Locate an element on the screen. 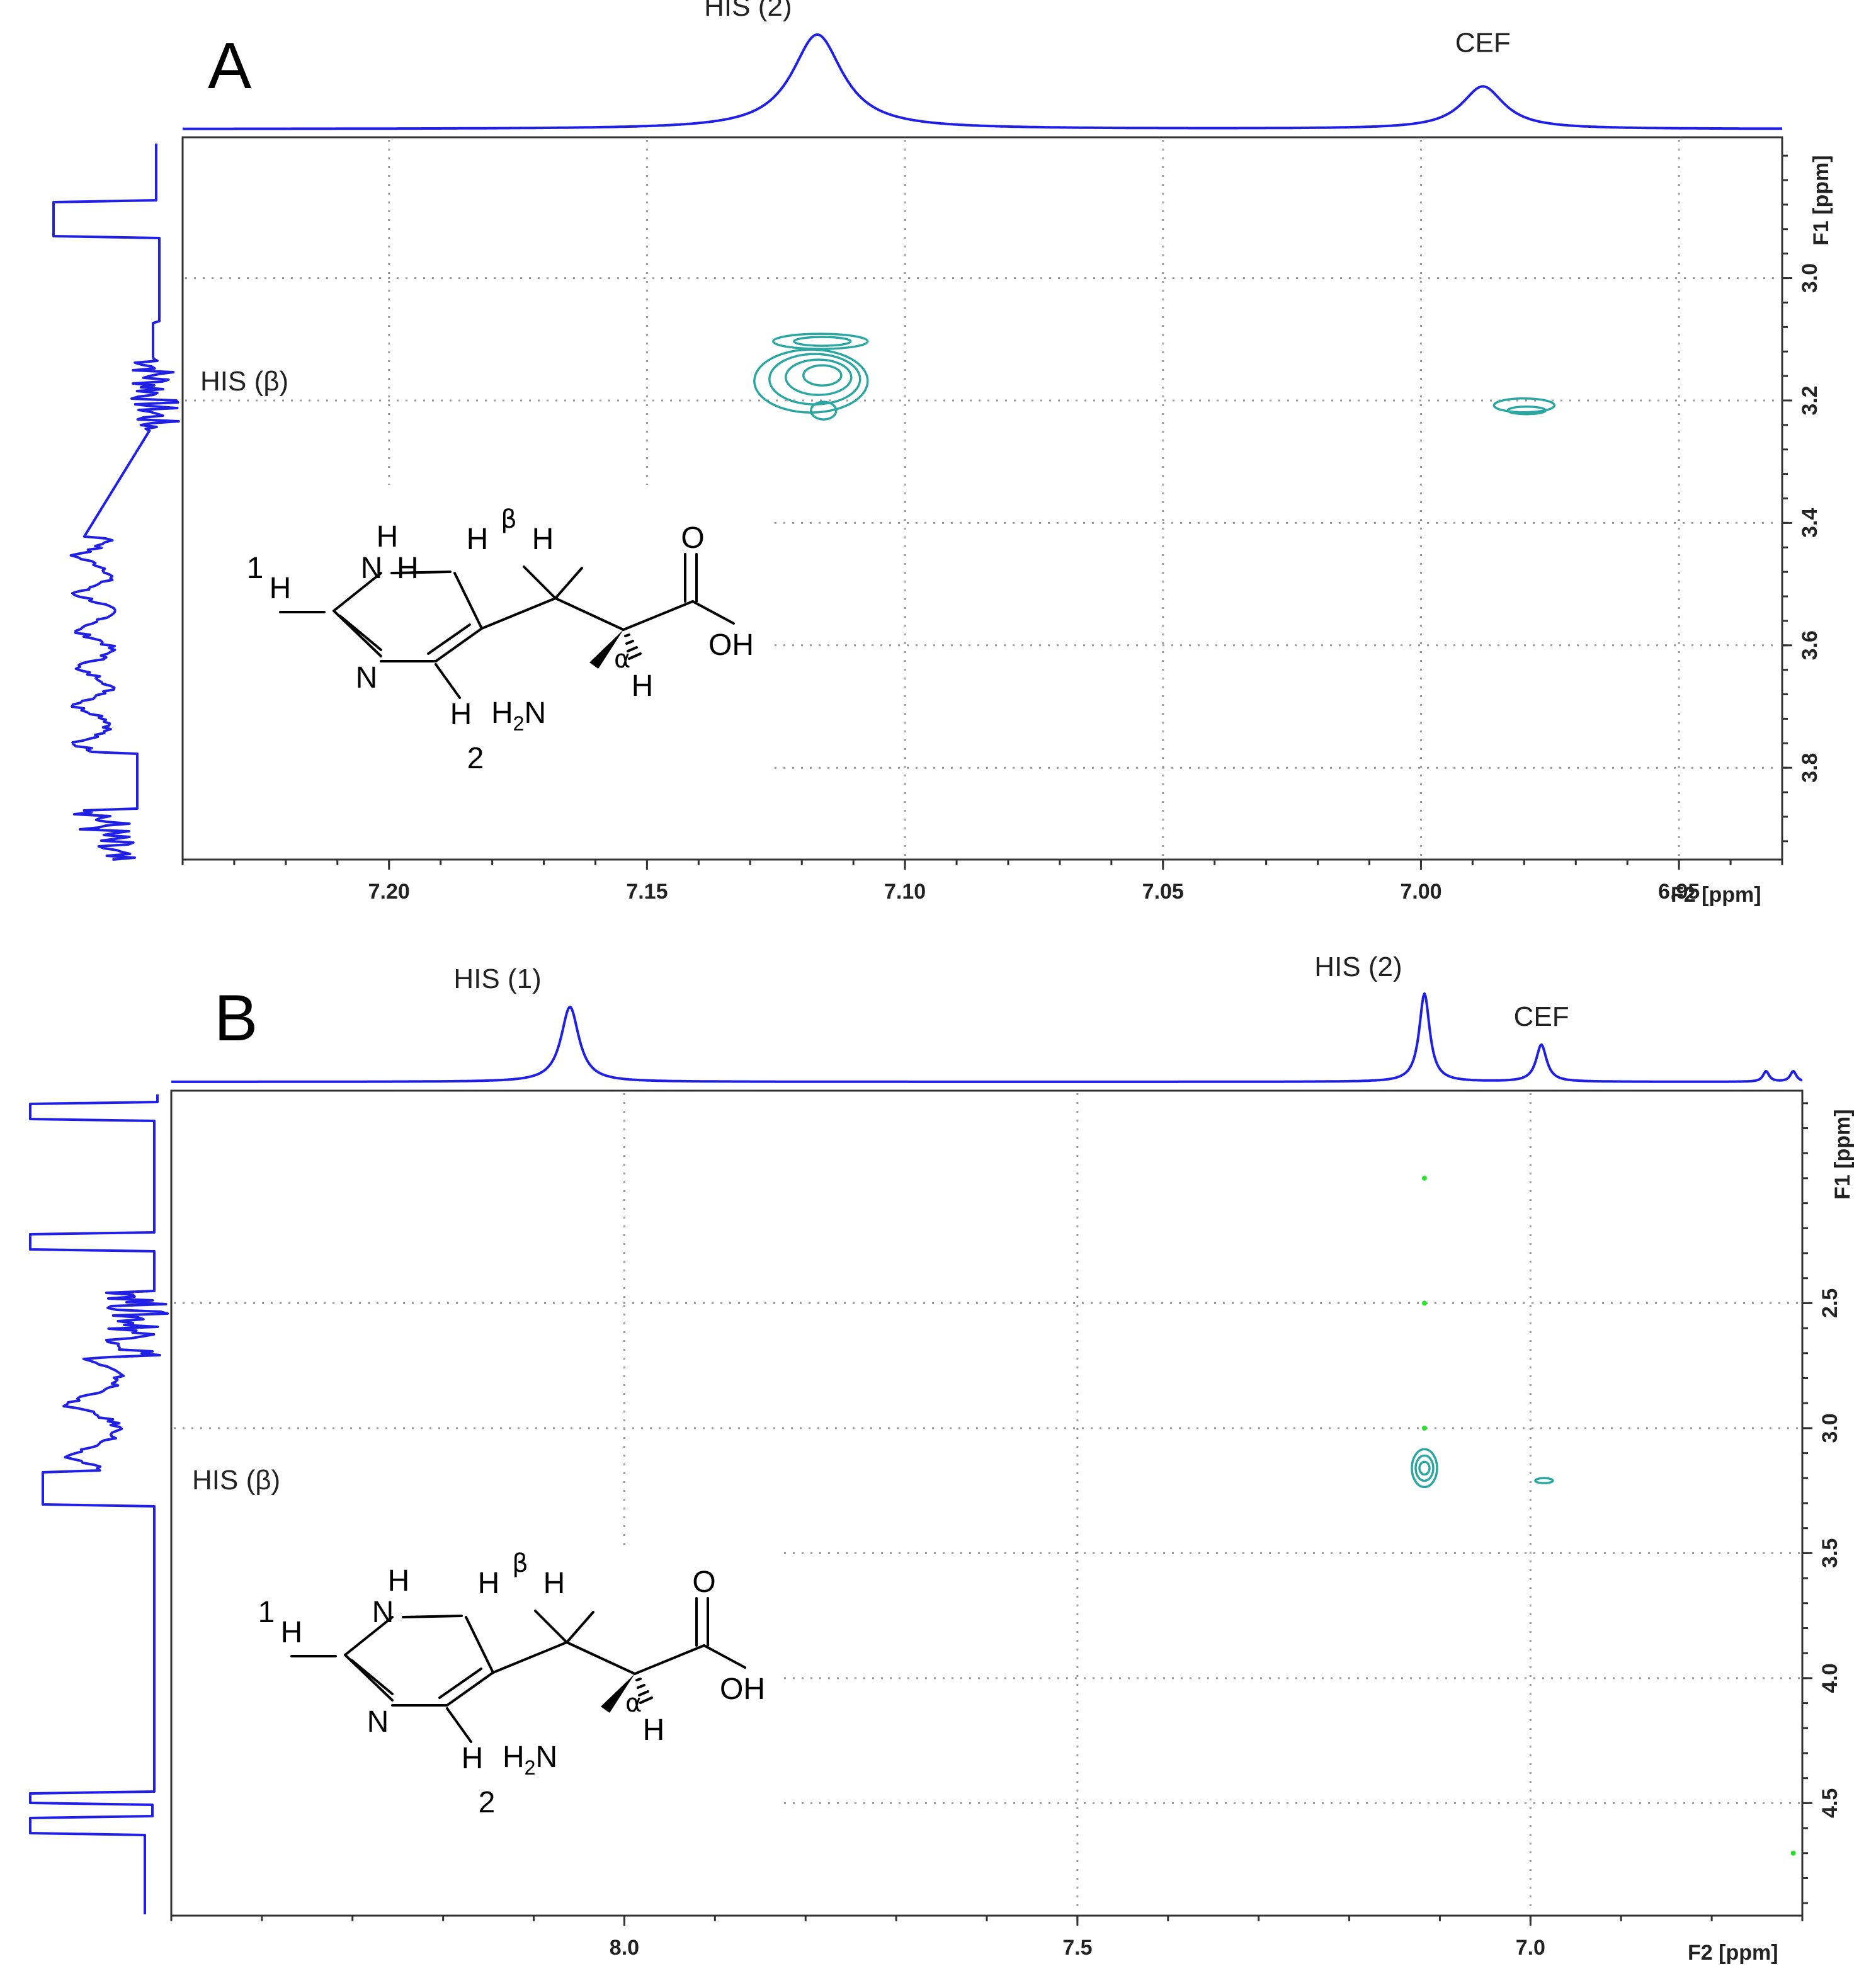 The height and width of the screenshot is (1983, 1876). mol-b-alpha-h: H is located at coordinates (654, 1730).